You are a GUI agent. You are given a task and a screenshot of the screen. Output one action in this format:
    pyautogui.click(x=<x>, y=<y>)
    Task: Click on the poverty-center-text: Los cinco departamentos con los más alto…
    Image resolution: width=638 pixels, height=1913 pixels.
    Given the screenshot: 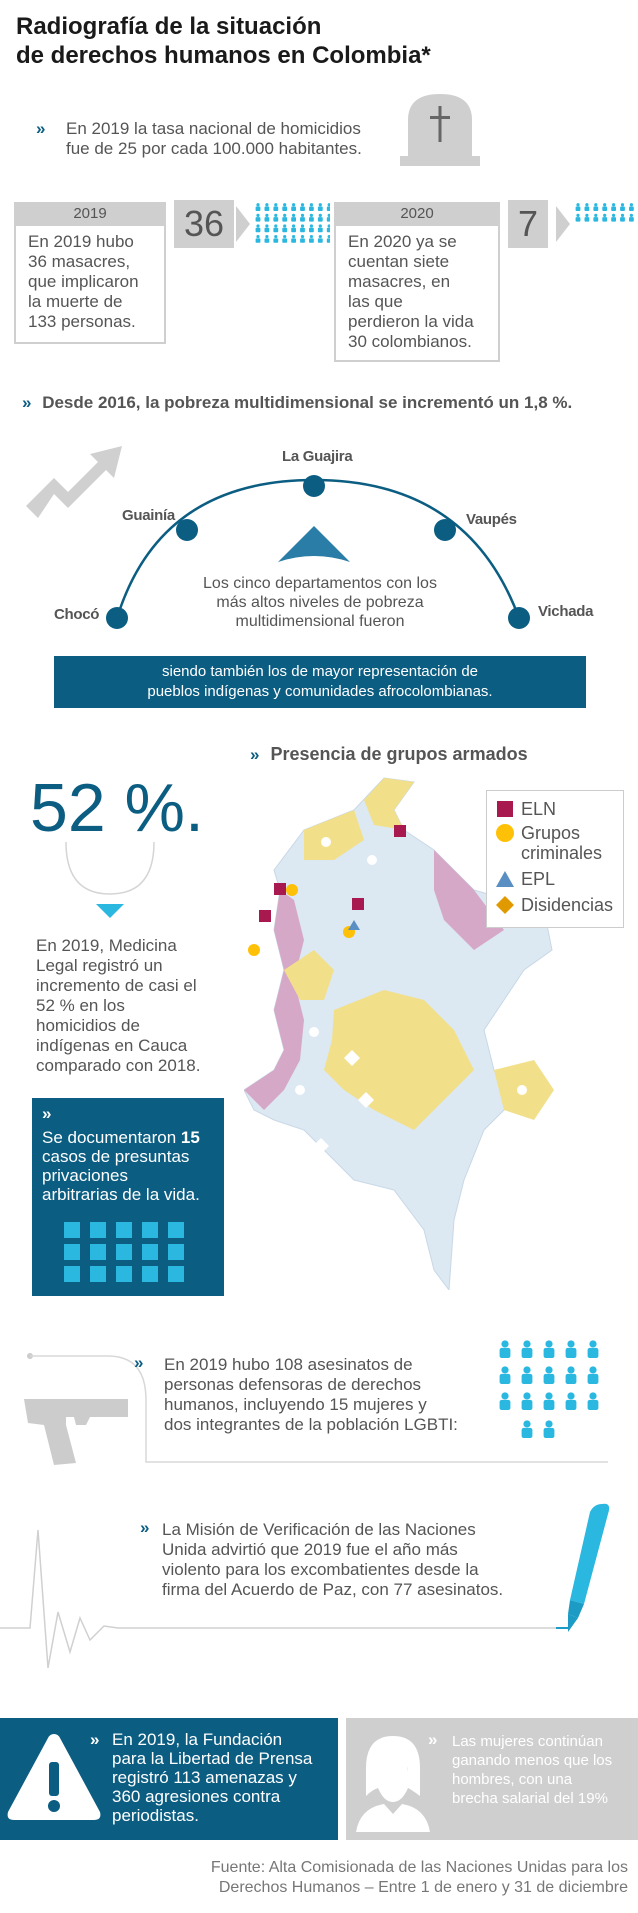 What is the action you would take?
    pyautogui.click(x=320, y=602)
    